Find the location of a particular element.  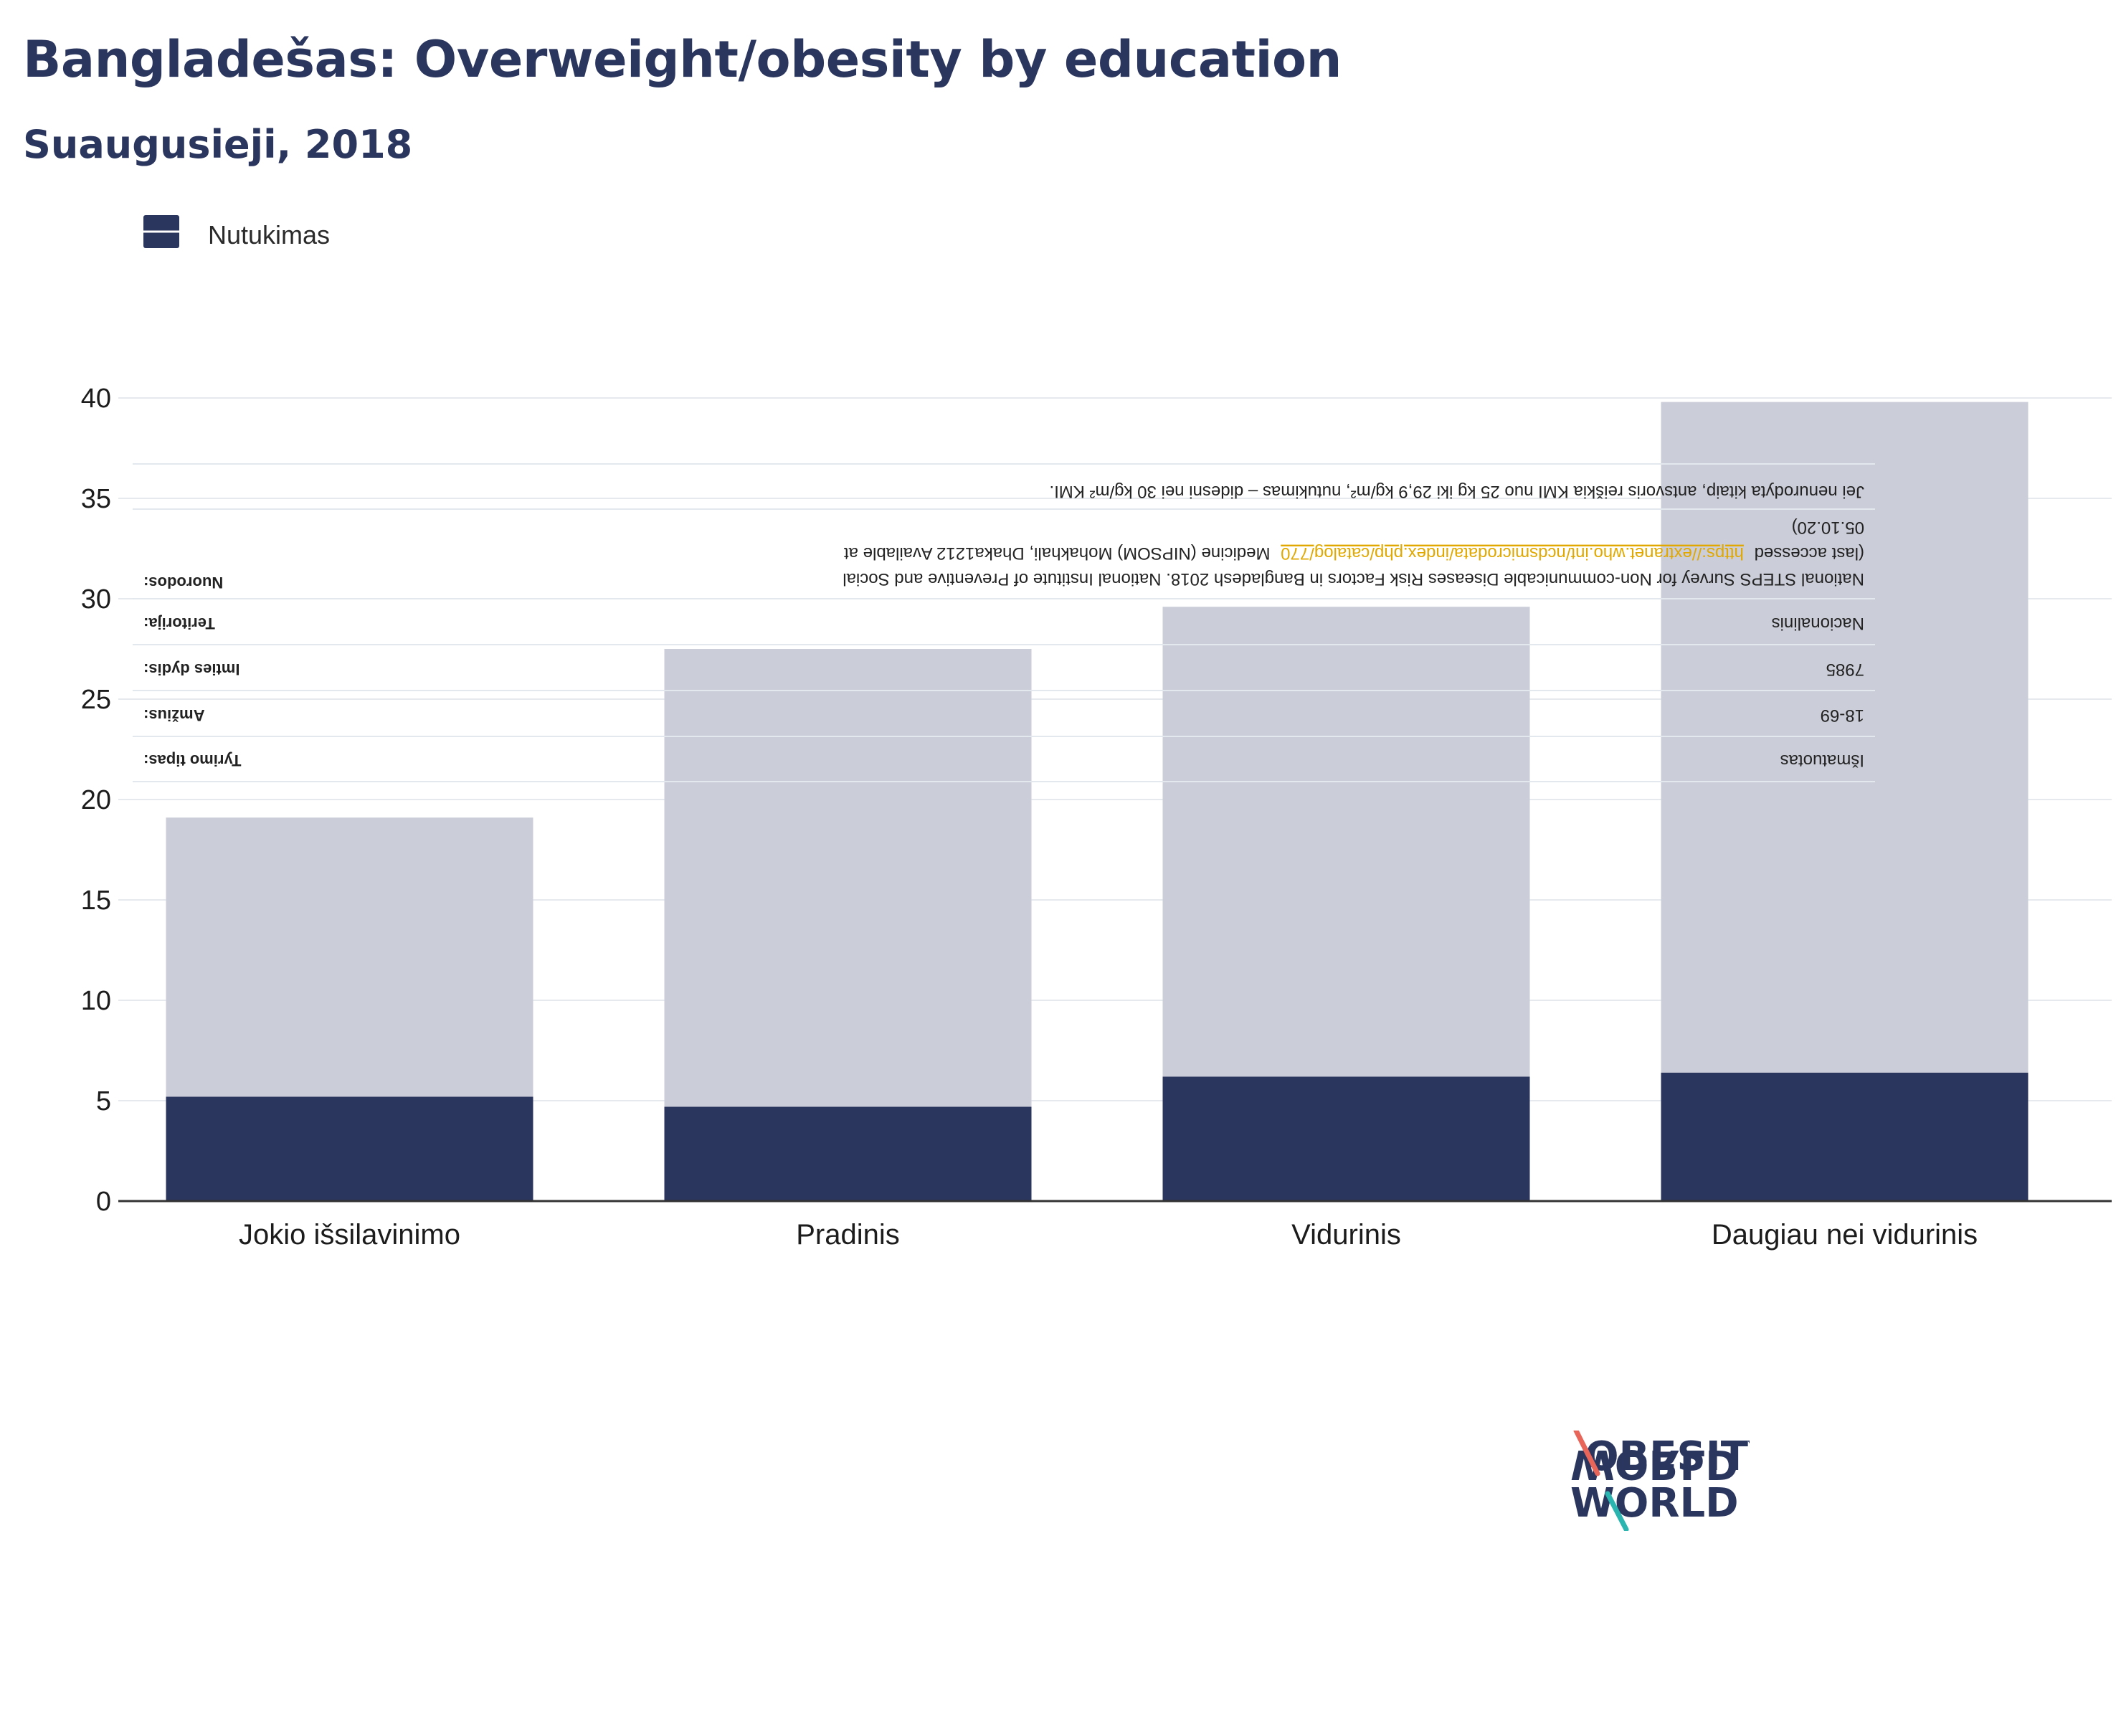

x-category-label: Pradinis is located at coordinates (848, 1235).